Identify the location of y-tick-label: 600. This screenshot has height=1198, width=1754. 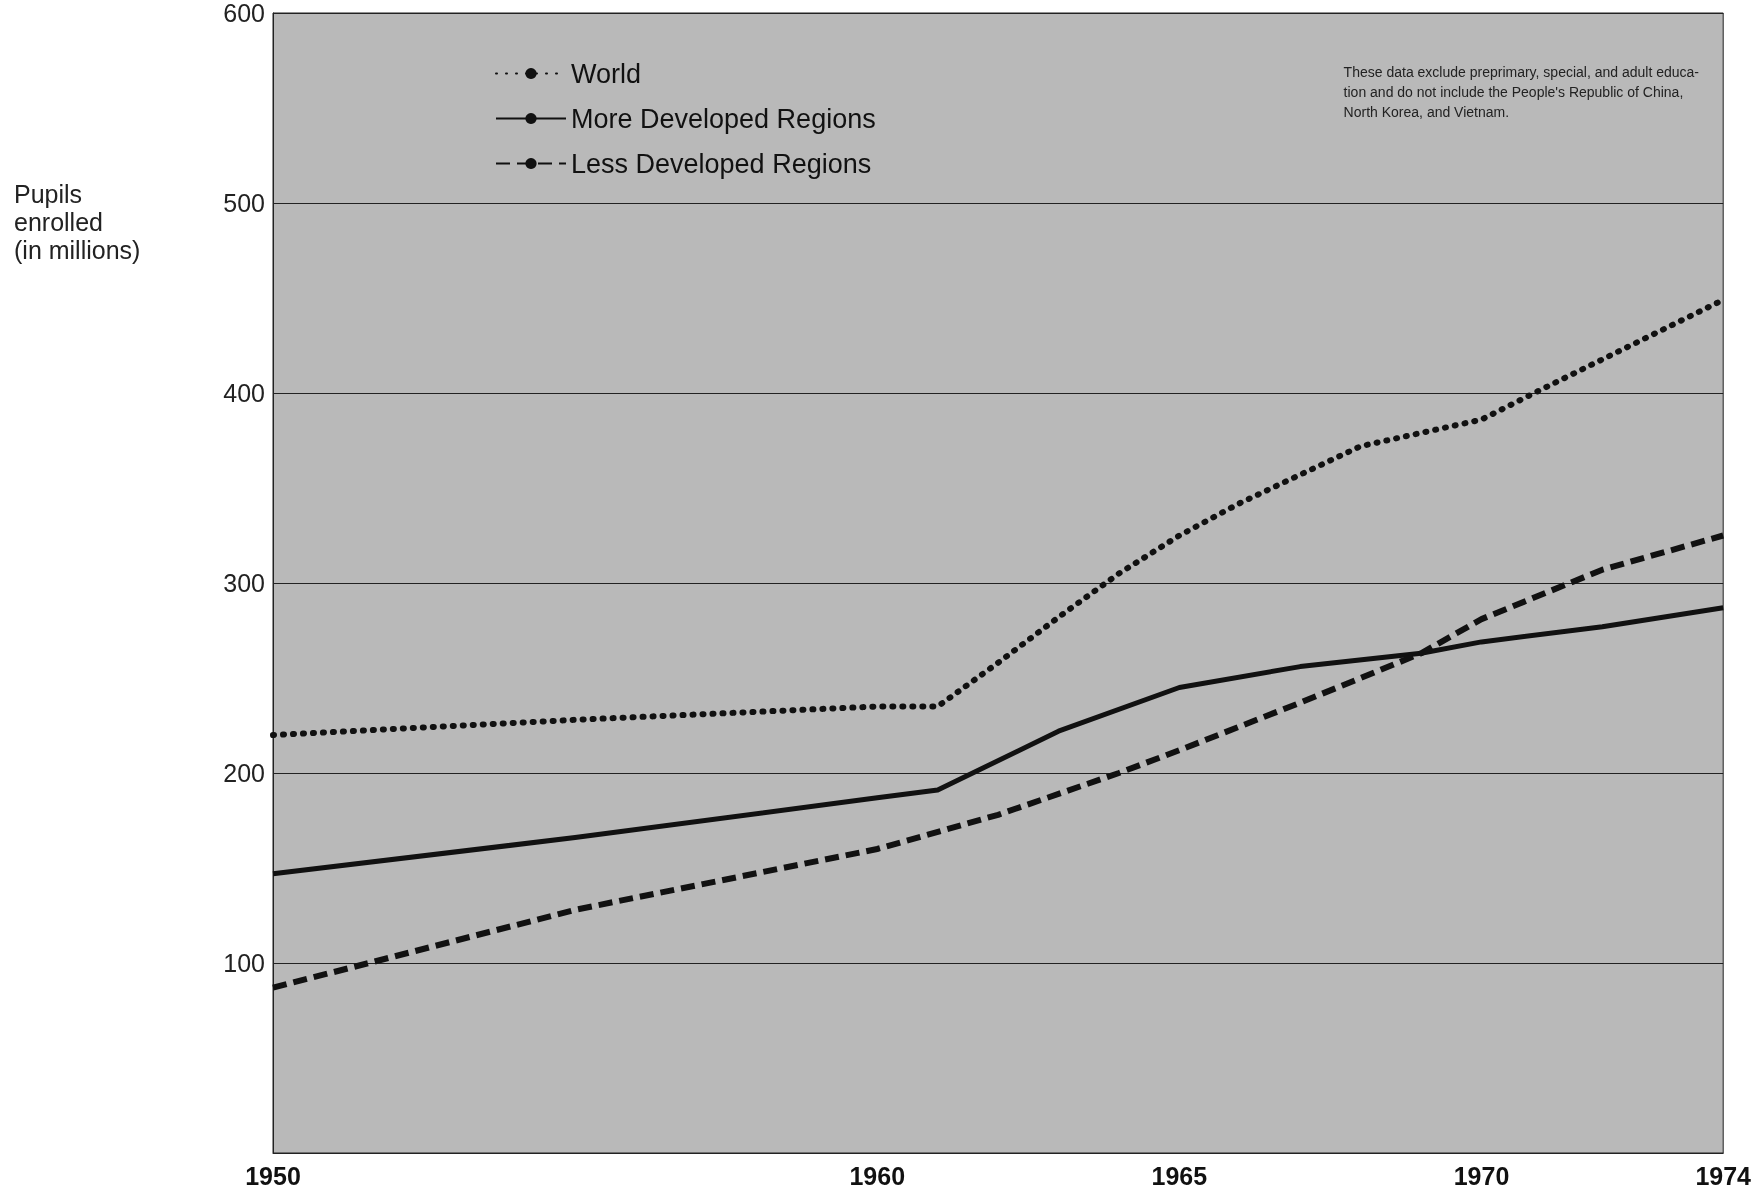
(244, 13).